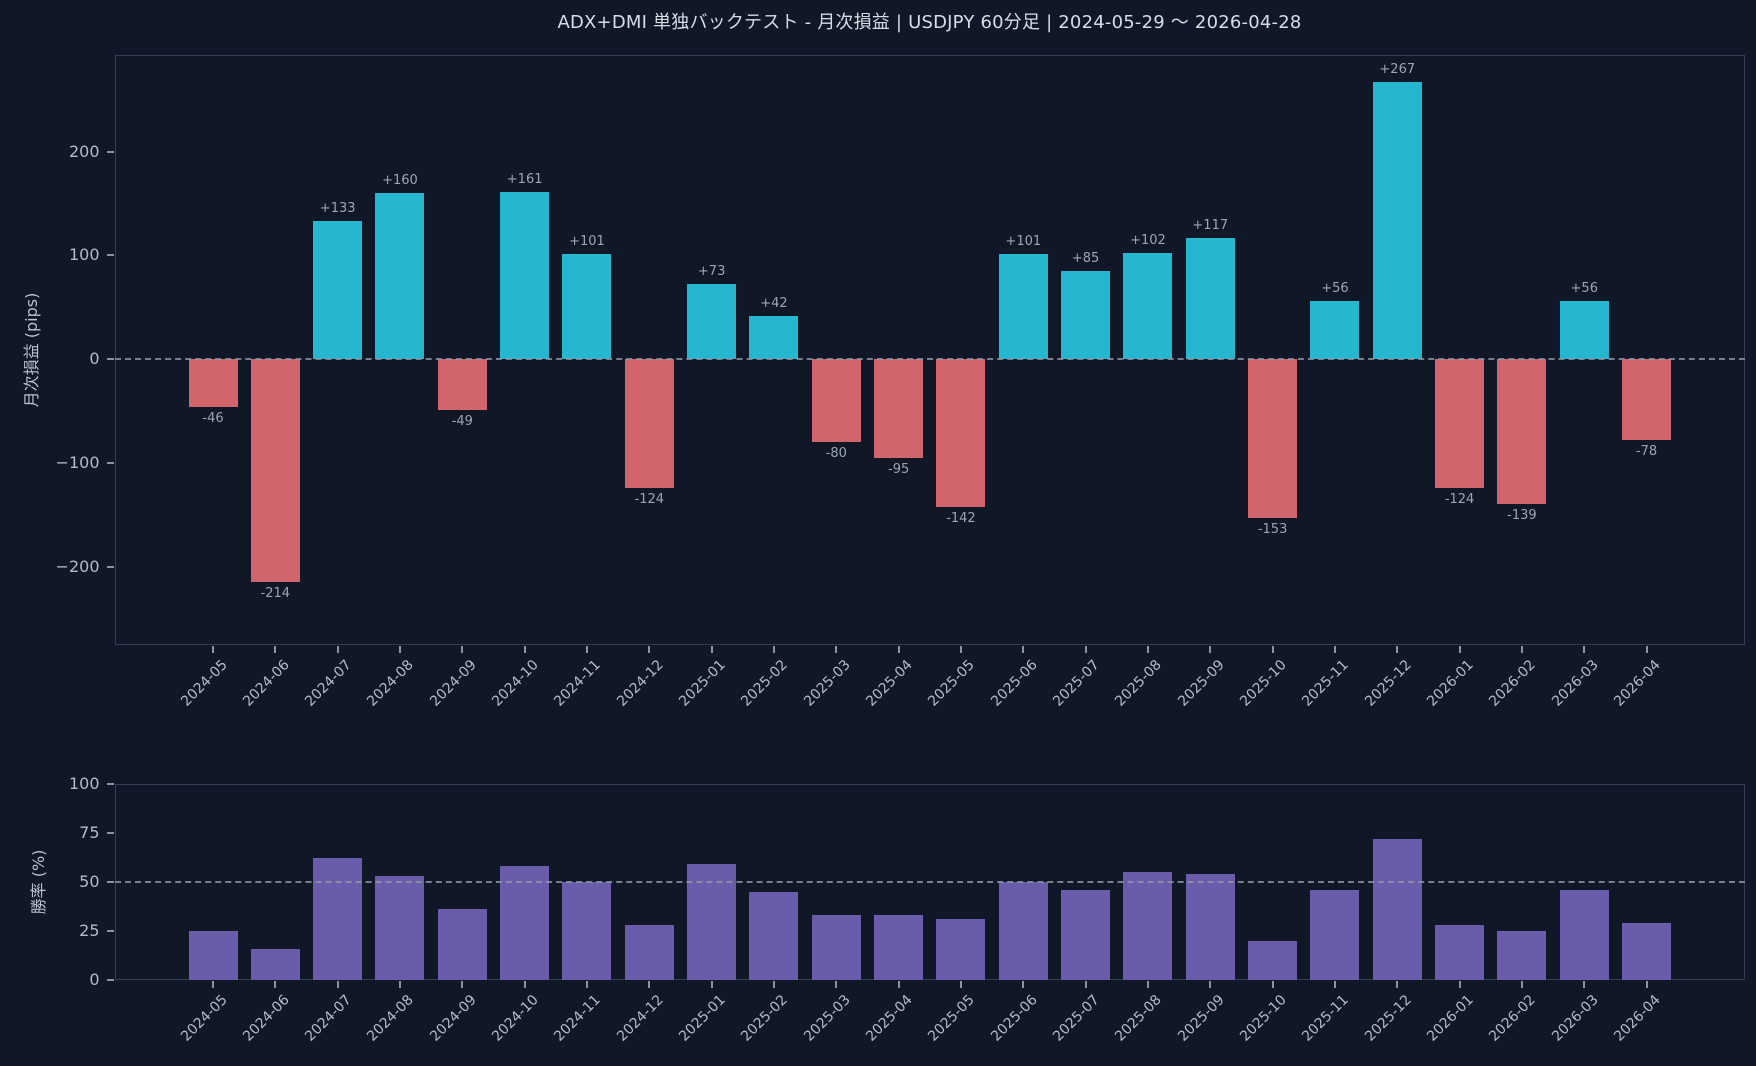  I want to click on winrate-x-tick-label-text: 2025-05, so click(952, 1018).